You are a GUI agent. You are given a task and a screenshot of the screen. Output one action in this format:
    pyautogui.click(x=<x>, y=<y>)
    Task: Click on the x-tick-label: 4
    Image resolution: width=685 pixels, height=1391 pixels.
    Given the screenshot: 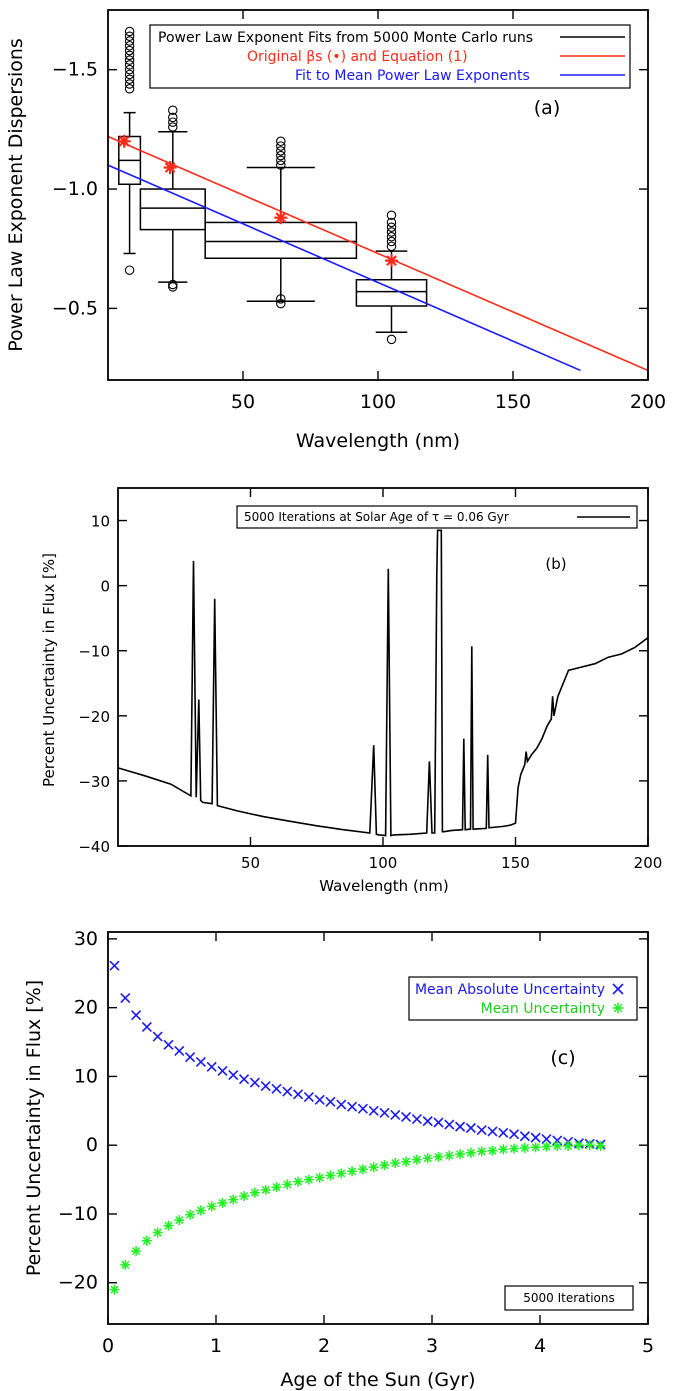 What is the action you would take?
    pyautogui.click(x=540, y=1346)
    